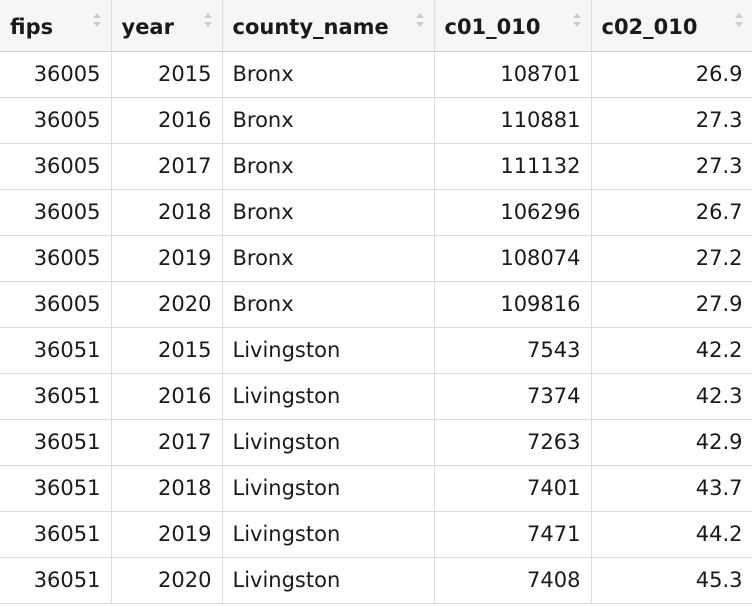 The width and height of the screenshot is (752, 606). What do you see at coordinates (147, 26) in the screenshot?
I see `column-header-label: year` at bounding box center [147, 26].